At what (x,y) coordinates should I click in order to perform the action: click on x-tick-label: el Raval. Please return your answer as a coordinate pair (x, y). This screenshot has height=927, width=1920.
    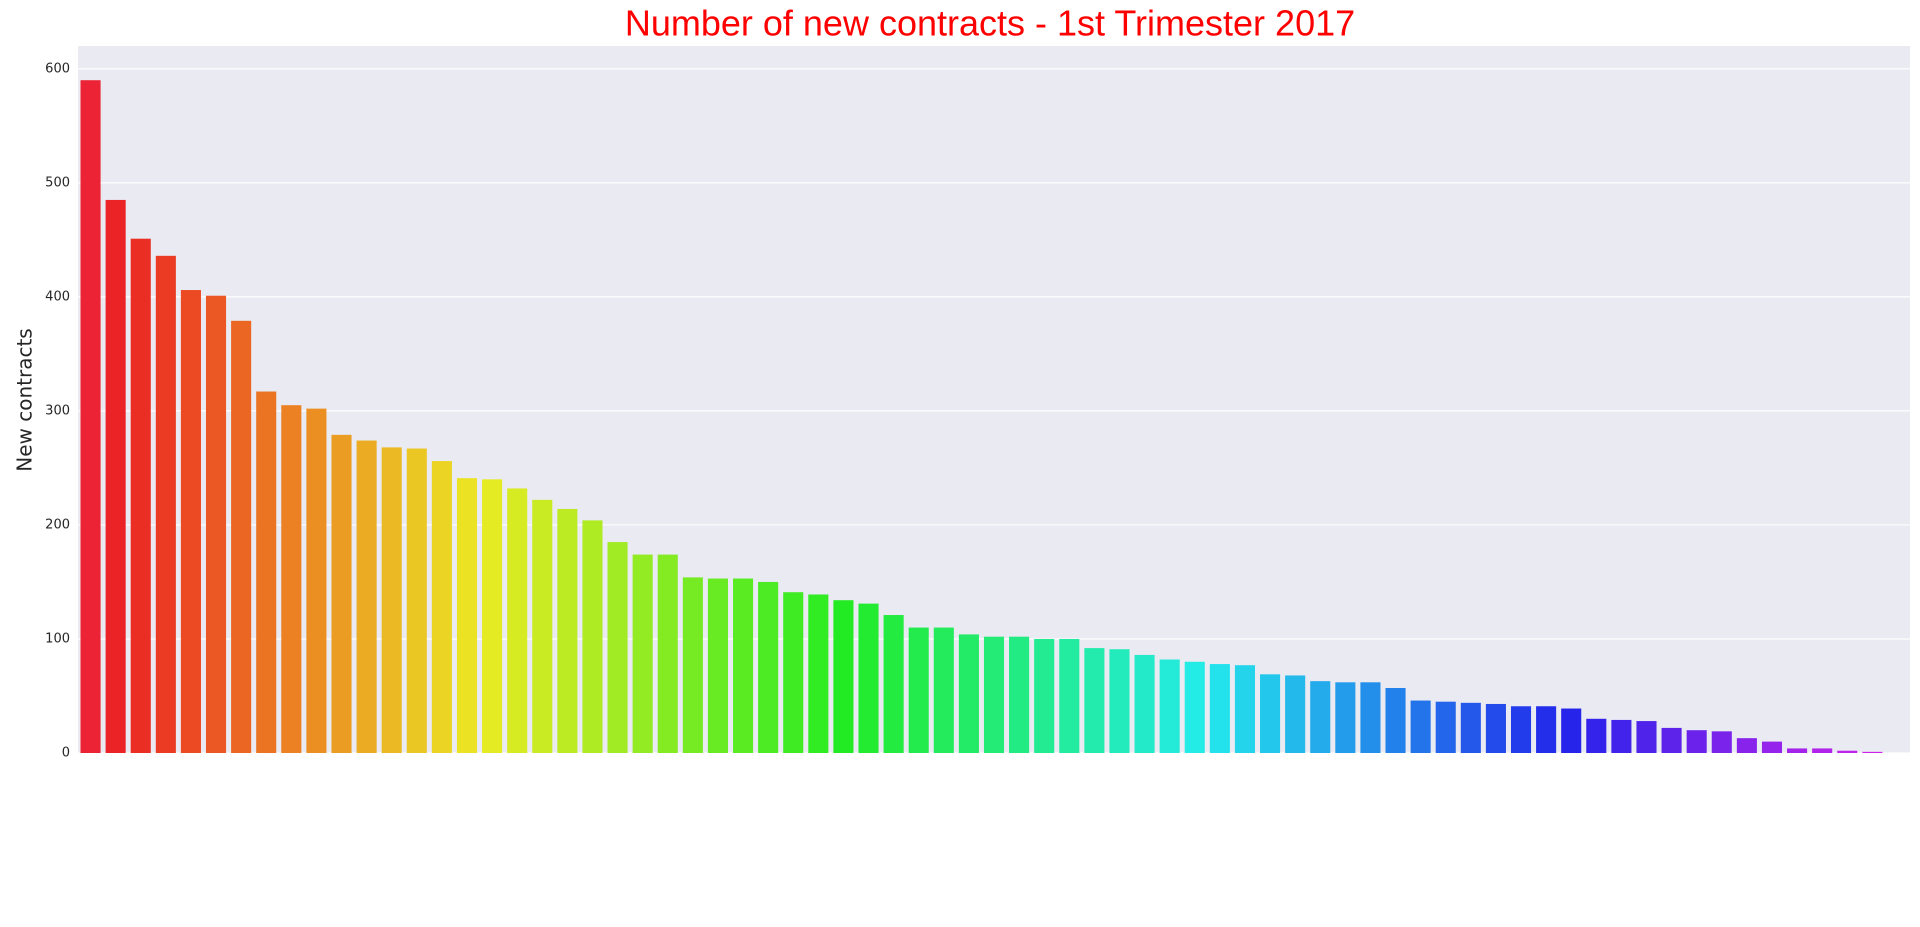
    Looking at the image, I should click on (115, 790).